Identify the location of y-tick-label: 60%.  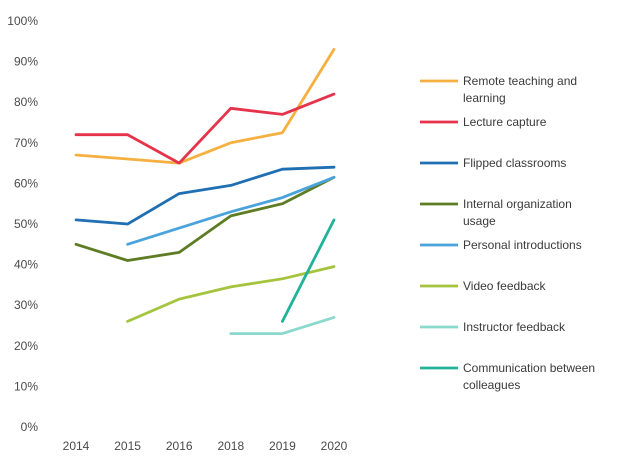
(26, 183).